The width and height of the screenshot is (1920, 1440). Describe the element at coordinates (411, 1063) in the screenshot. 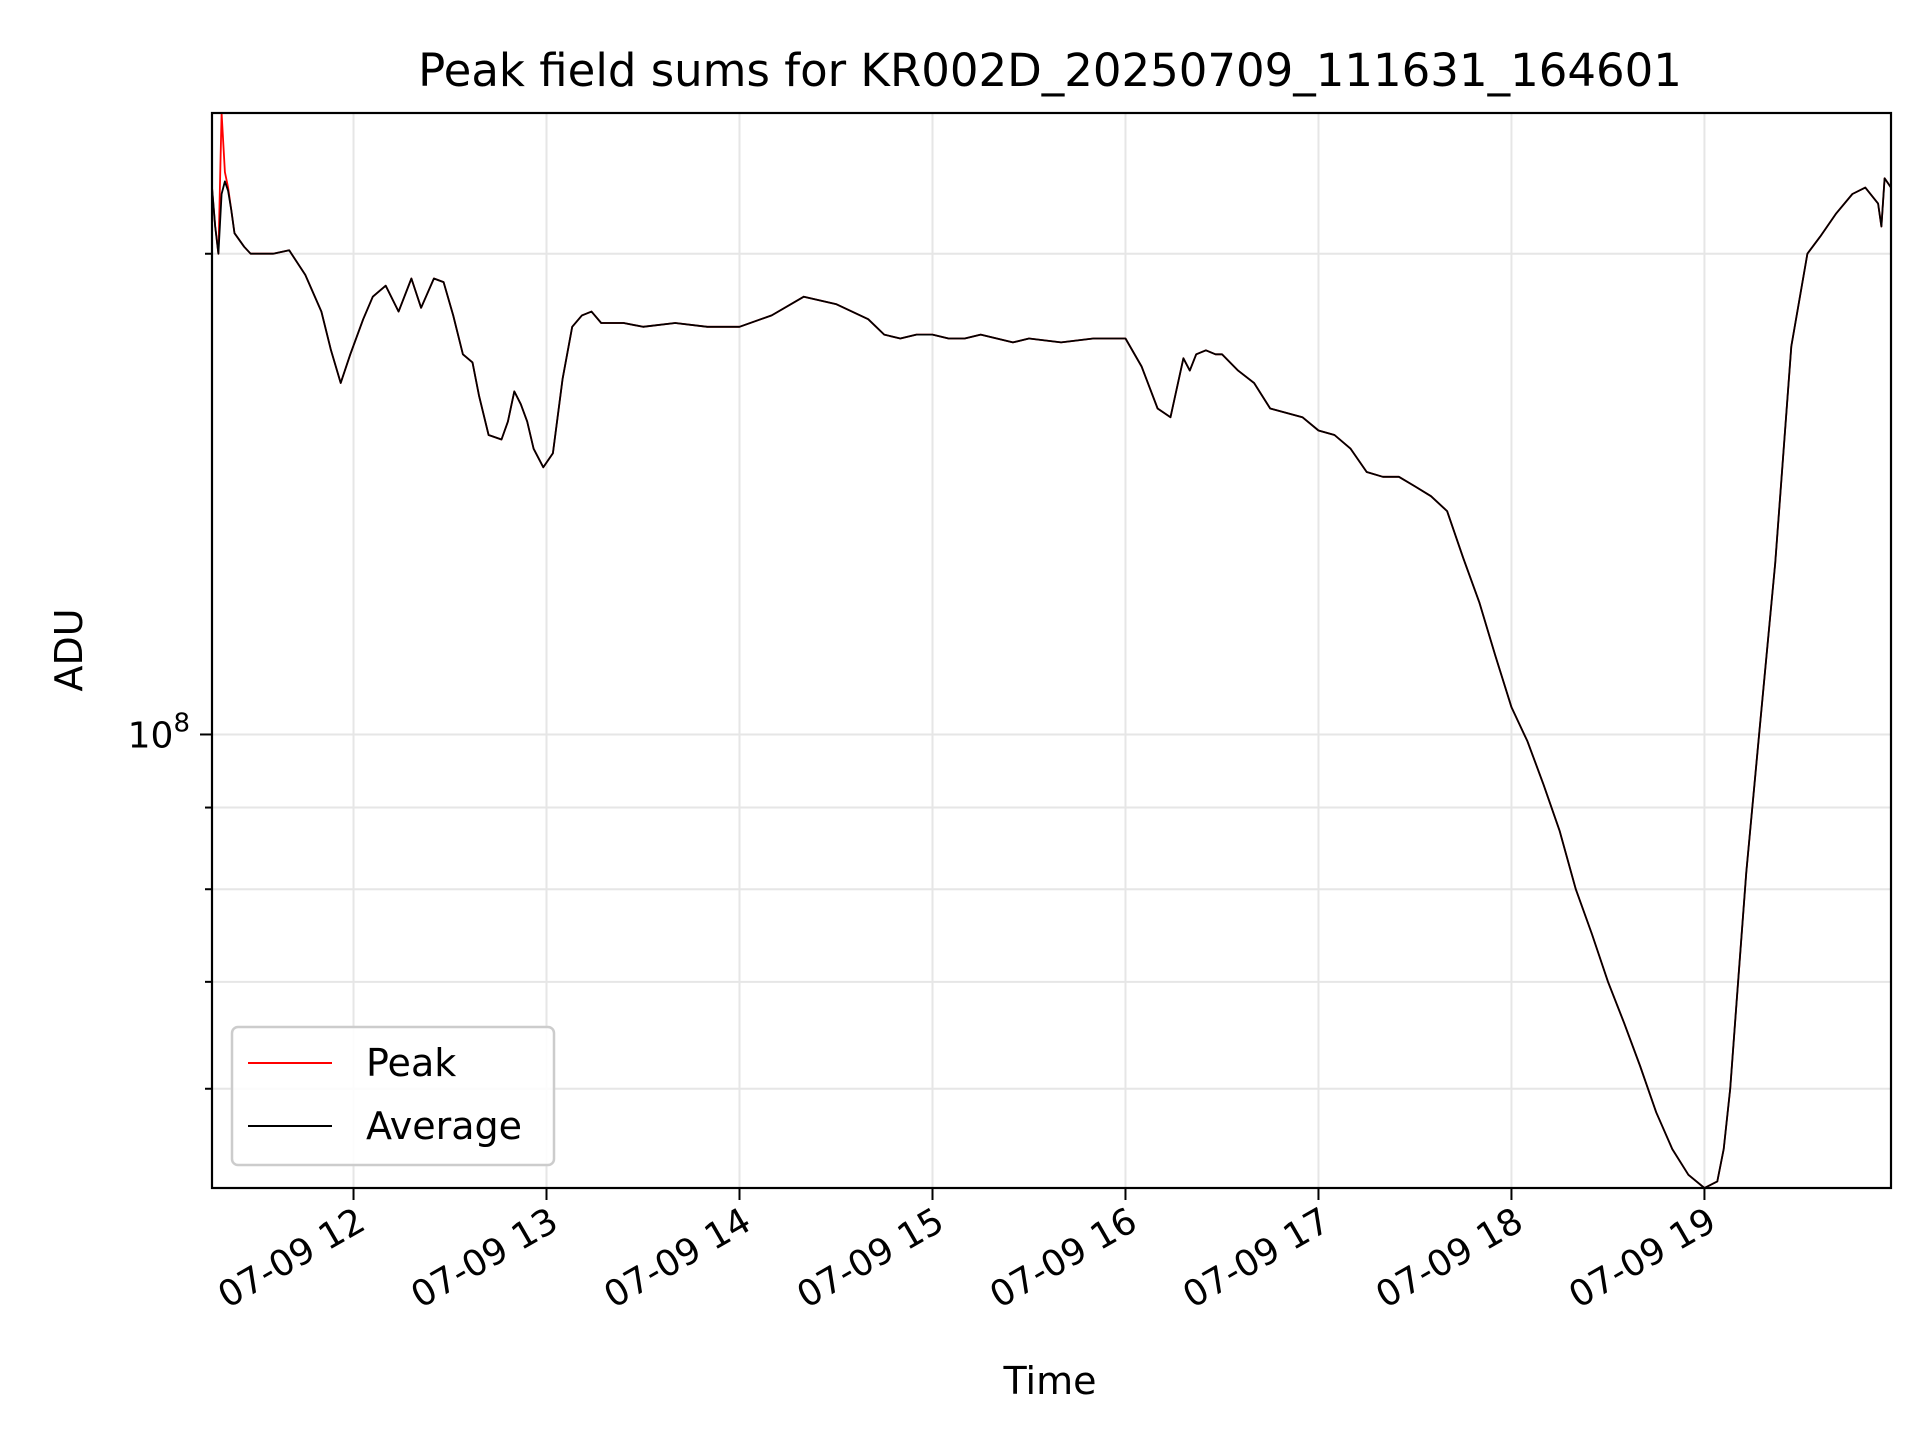

I see `legend-label-peak: Peak` at that location.